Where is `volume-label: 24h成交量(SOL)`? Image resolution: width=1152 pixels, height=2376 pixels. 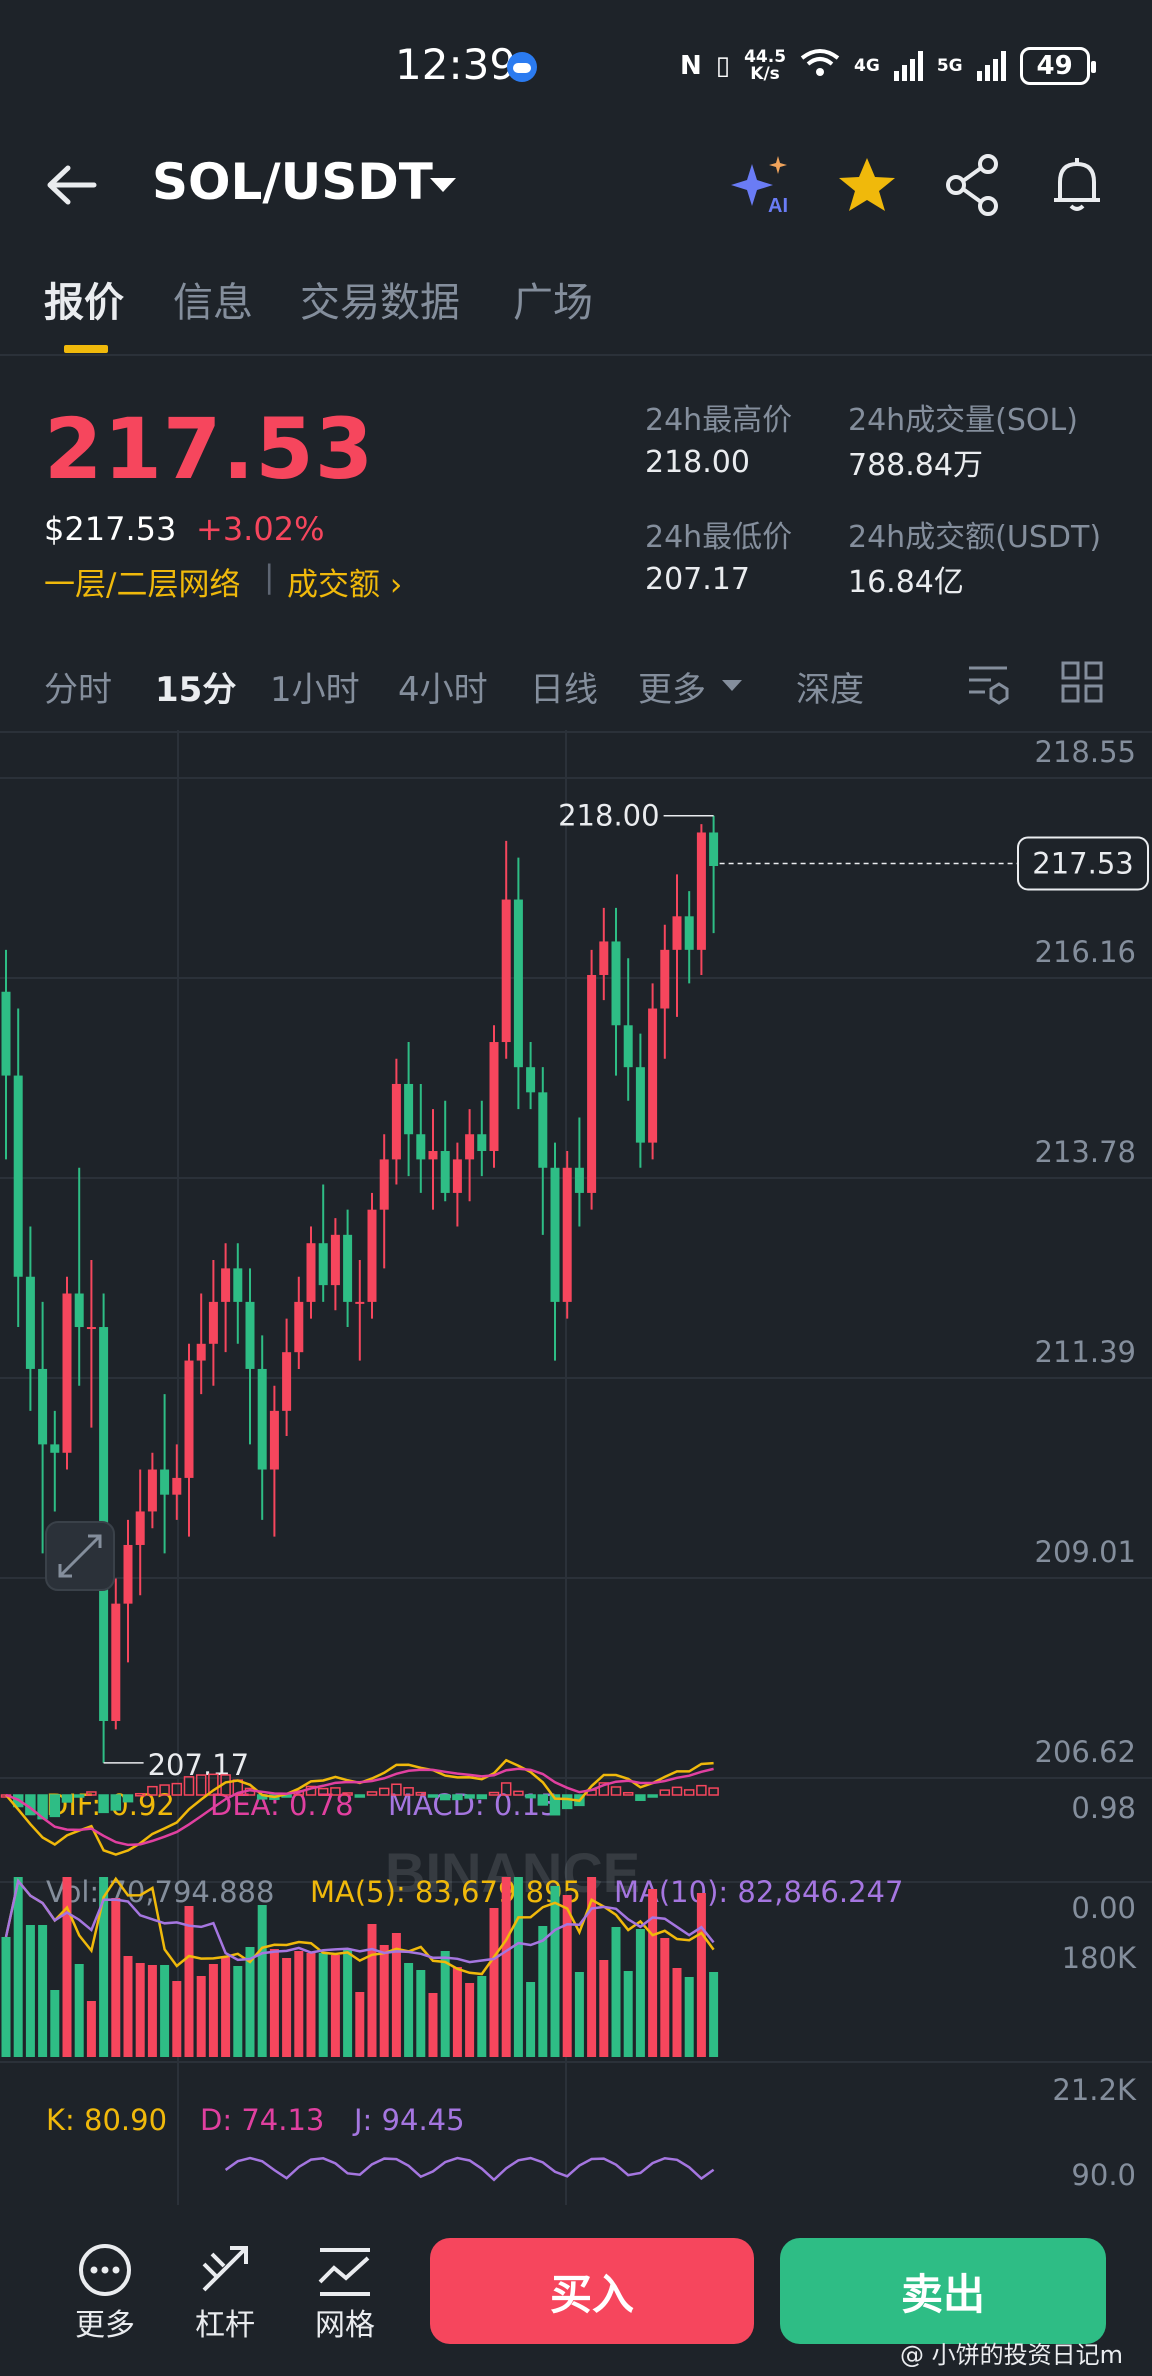
volume-label: 24h成交量(SOL) is located at coordinates (963, 420).